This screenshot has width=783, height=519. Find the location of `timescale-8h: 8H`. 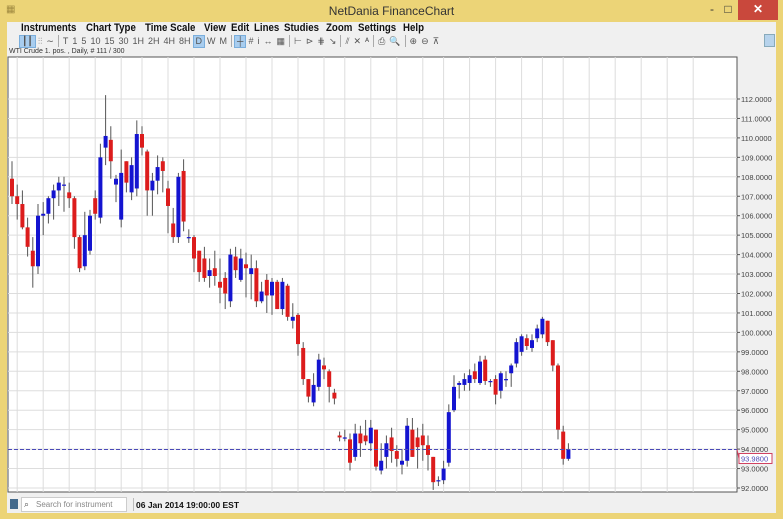

timescale-8h: 8H is located at coordinates (185, 40).